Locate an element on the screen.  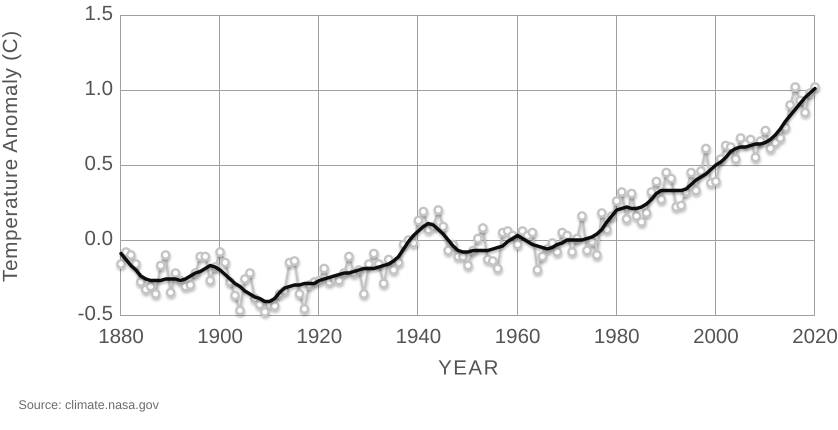
svg-text: -0.5 is located at coordinates (95, 313).